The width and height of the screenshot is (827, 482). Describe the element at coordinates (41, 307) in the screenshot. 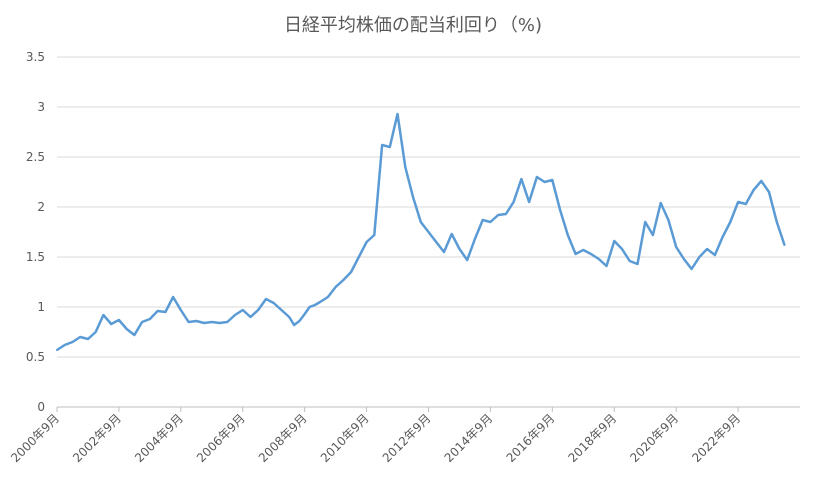

I see `y-tick-label: 1` at that location.